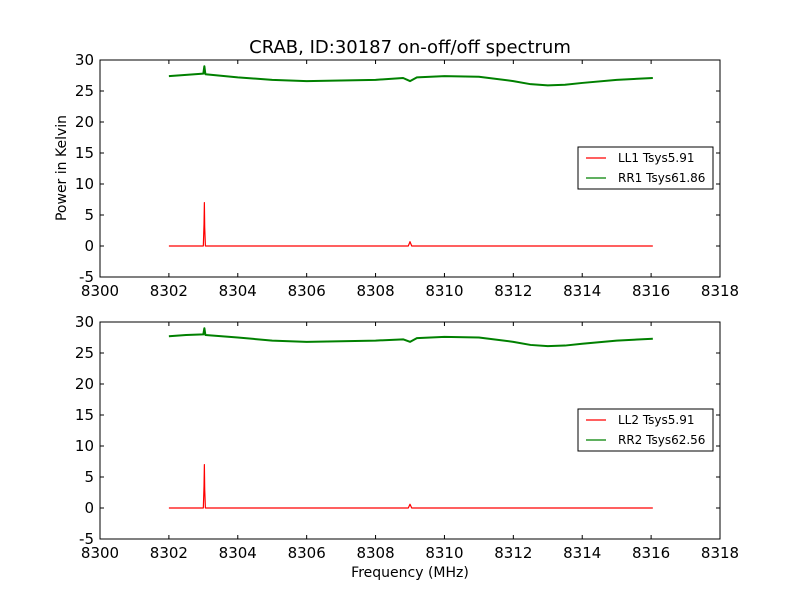 The image size is (800, 600). I want to click on legend-label: LL2 Tsys5.91, so click(656, 420).